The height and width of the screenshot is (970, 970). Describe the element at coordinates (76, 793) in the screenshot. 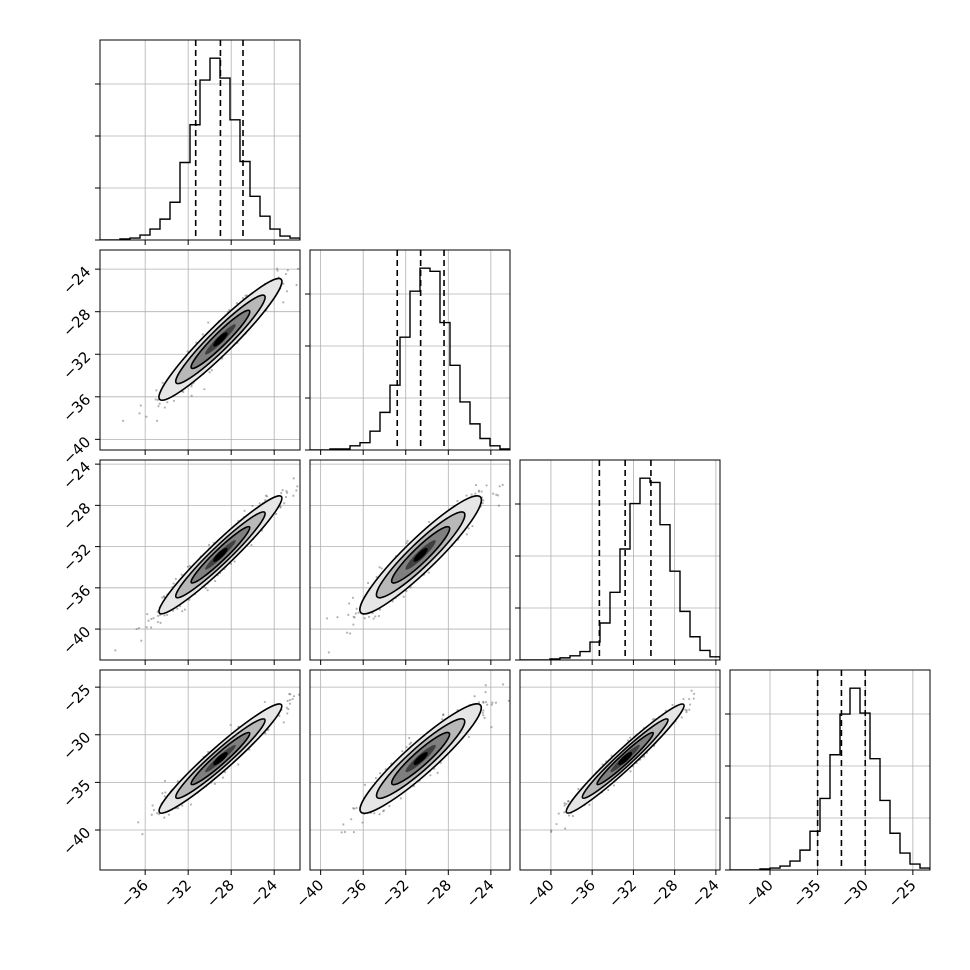

I see `y-tick-label: −35` at that location.